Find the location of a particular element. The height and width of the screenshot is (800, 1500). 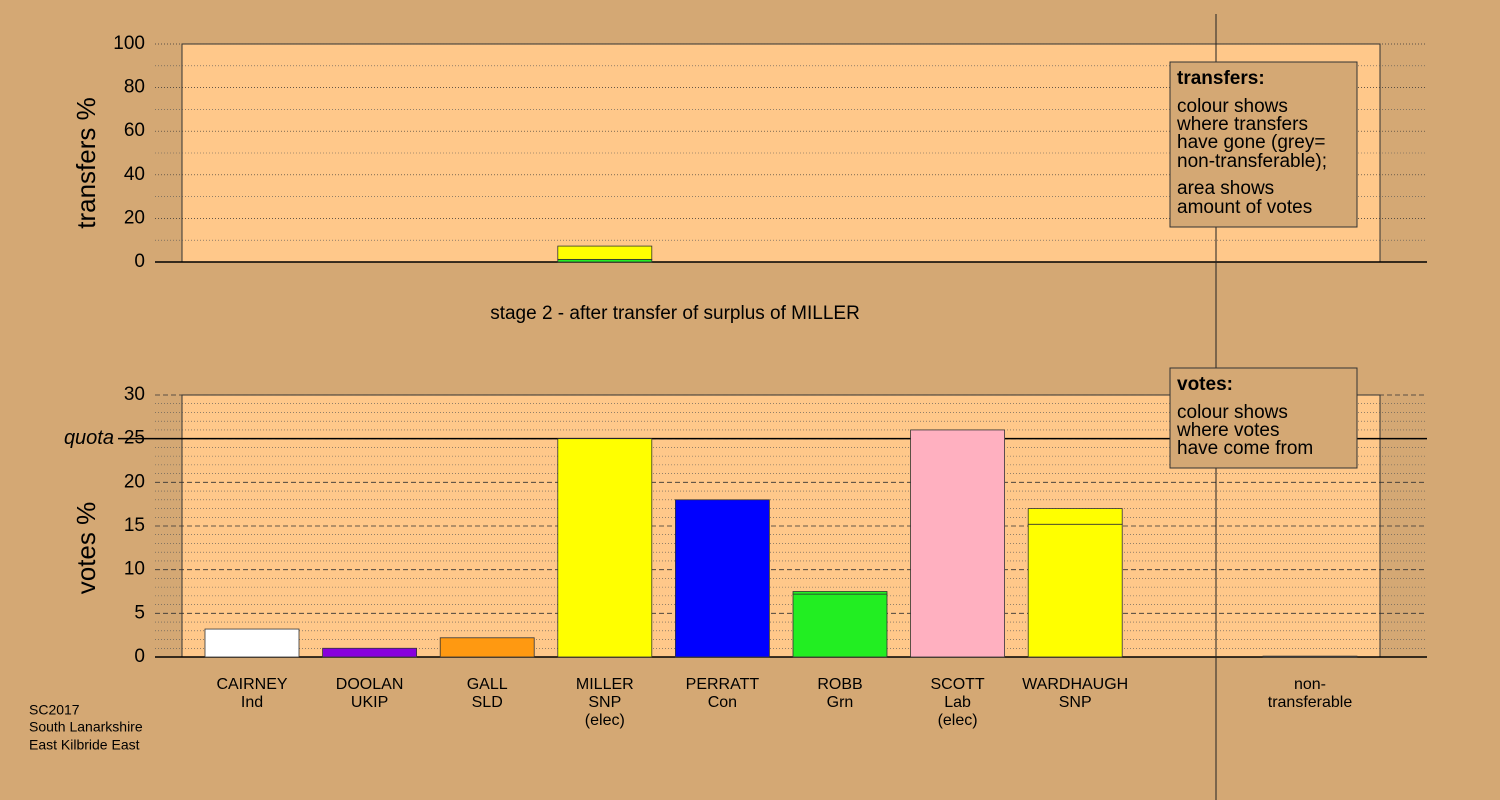

x-tick-label: PERRATT is located at coordinates (723, 684).